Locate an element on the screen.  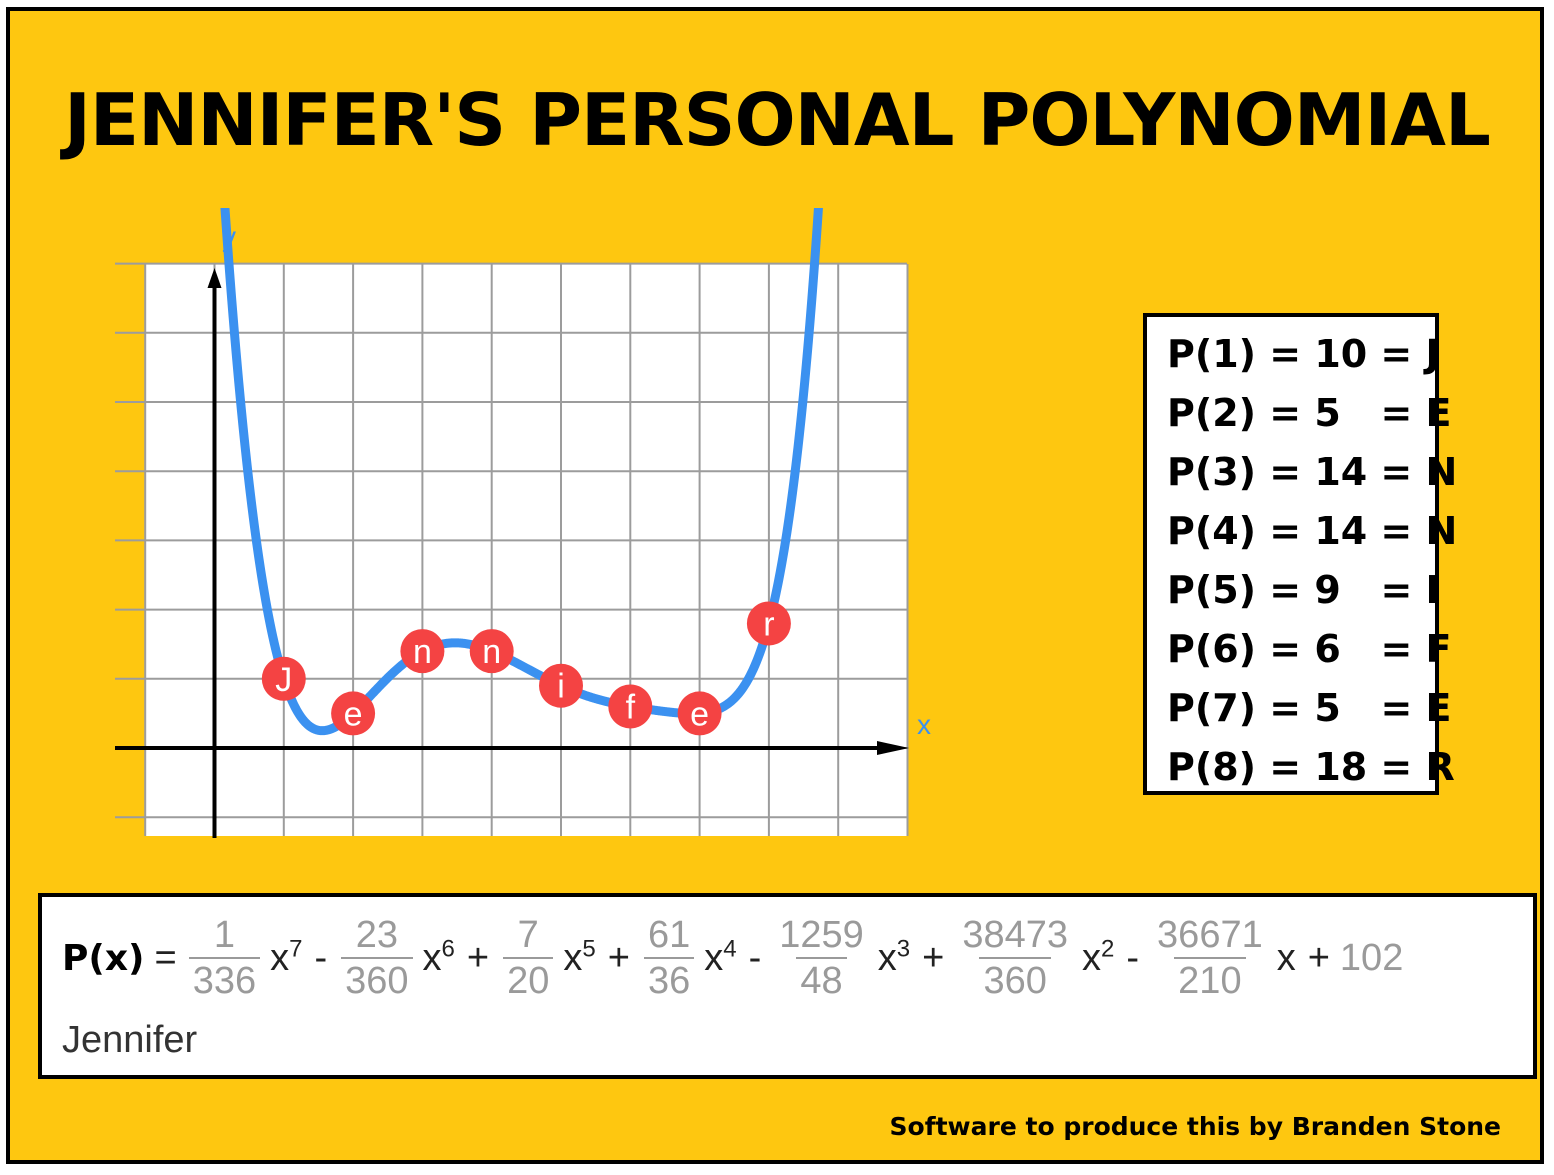
power-term: x6 is located at coordinates (438, 957).